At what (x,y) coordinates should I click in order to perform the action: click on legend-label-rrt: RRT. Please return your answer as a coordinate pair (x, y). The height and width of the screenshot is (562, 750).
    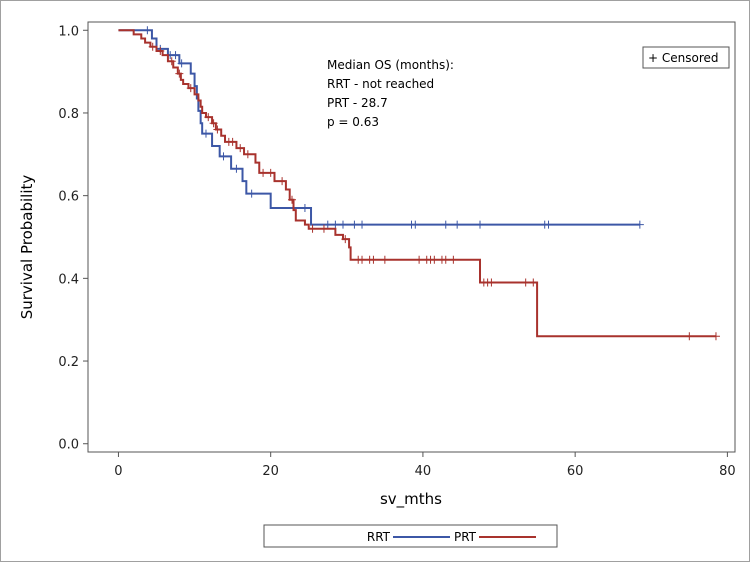
    Looking at the image, I should click on (379, 537).